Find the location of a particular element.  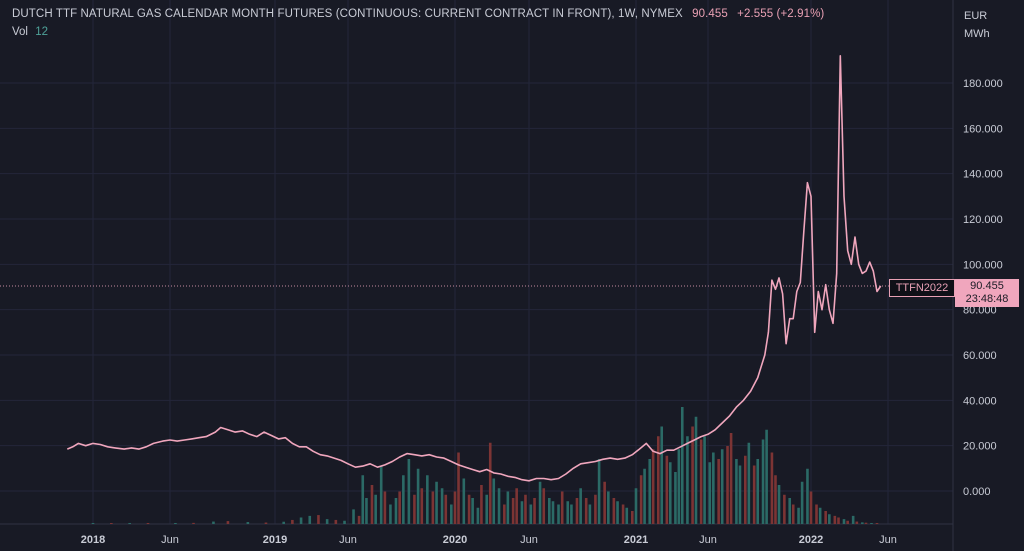

volume-value: 12 is located at coordinates (41, 32).